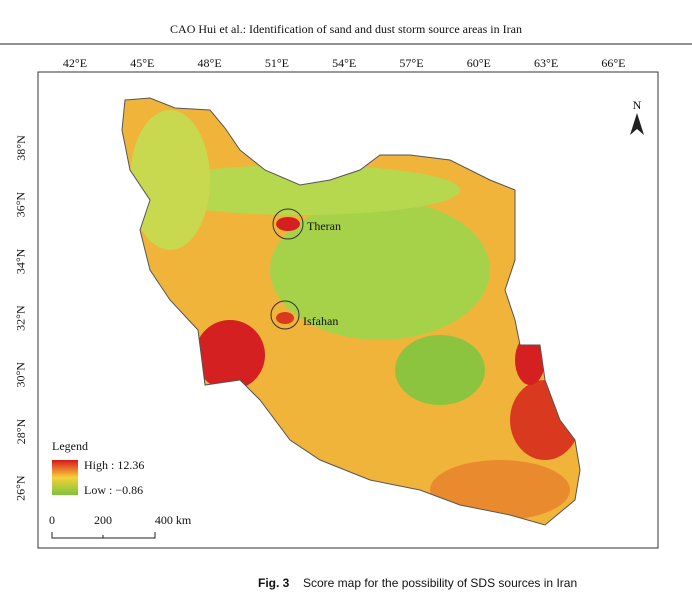 Image resolution: width=692 pixels, height=611 pixels. Describe the element at coordinates (173, 520) in the screenshot. I see `scale-label: 400 km` at that location.